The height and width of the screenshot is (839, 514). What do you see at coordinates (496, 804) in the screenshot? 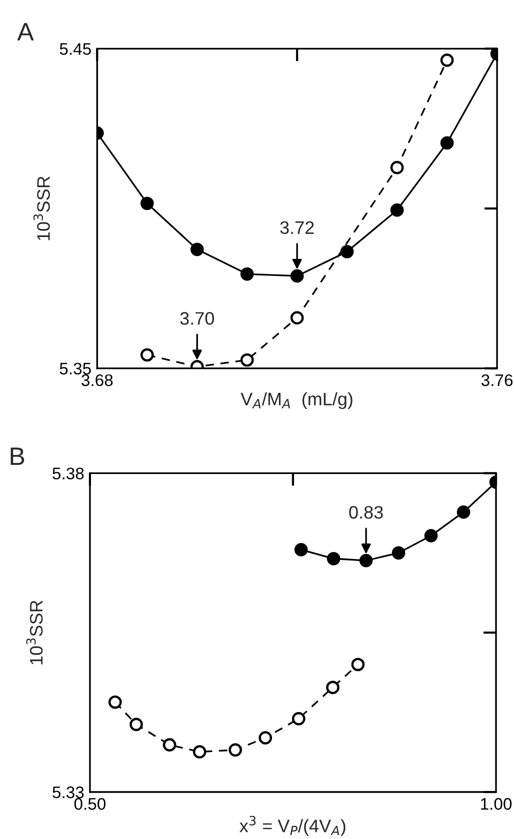
I see `x-tick-label: 1.00` at bounding box center [496, 804].